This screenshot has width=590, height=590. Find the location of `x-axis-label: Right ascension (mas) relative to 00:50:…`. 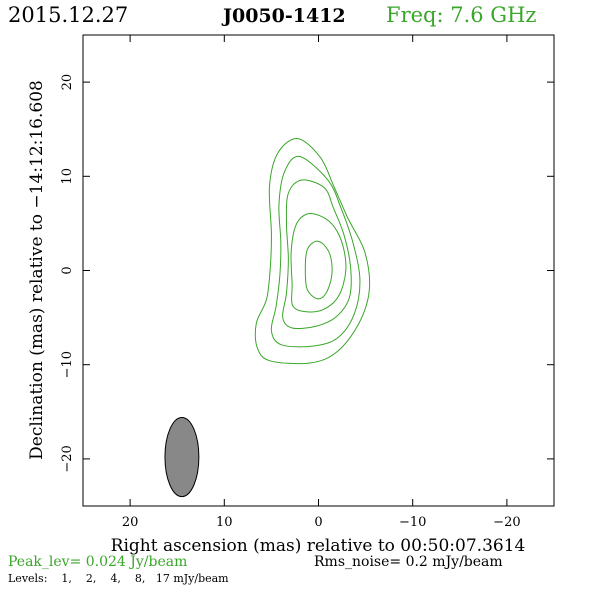

x-axis-label: Right ascension (mas) relative to 00:50:… is located at coordinates (318, 546).